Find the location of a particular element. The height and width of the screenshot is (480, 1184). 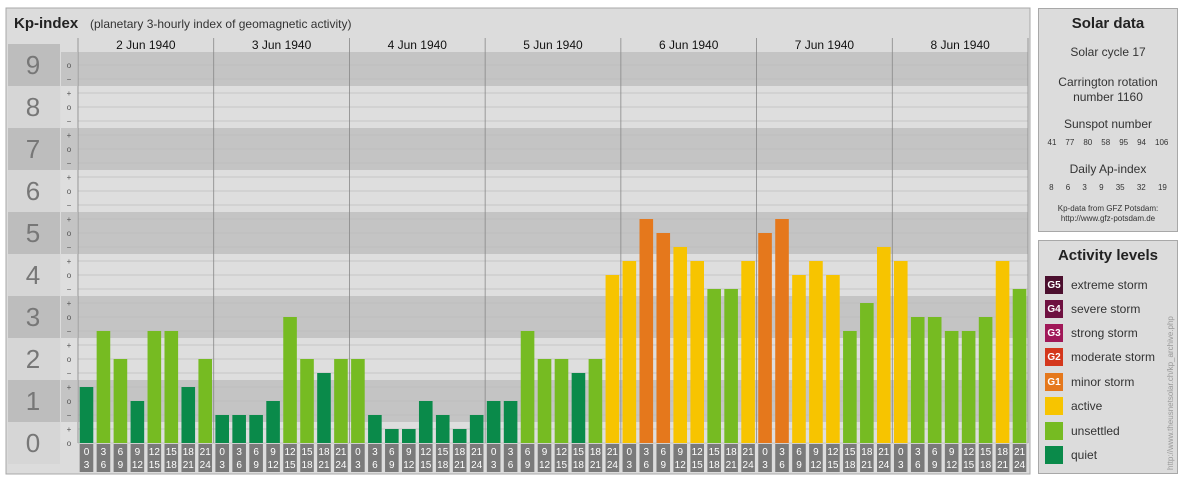

ap-value: 6 is located at coordinates (1068, 187).